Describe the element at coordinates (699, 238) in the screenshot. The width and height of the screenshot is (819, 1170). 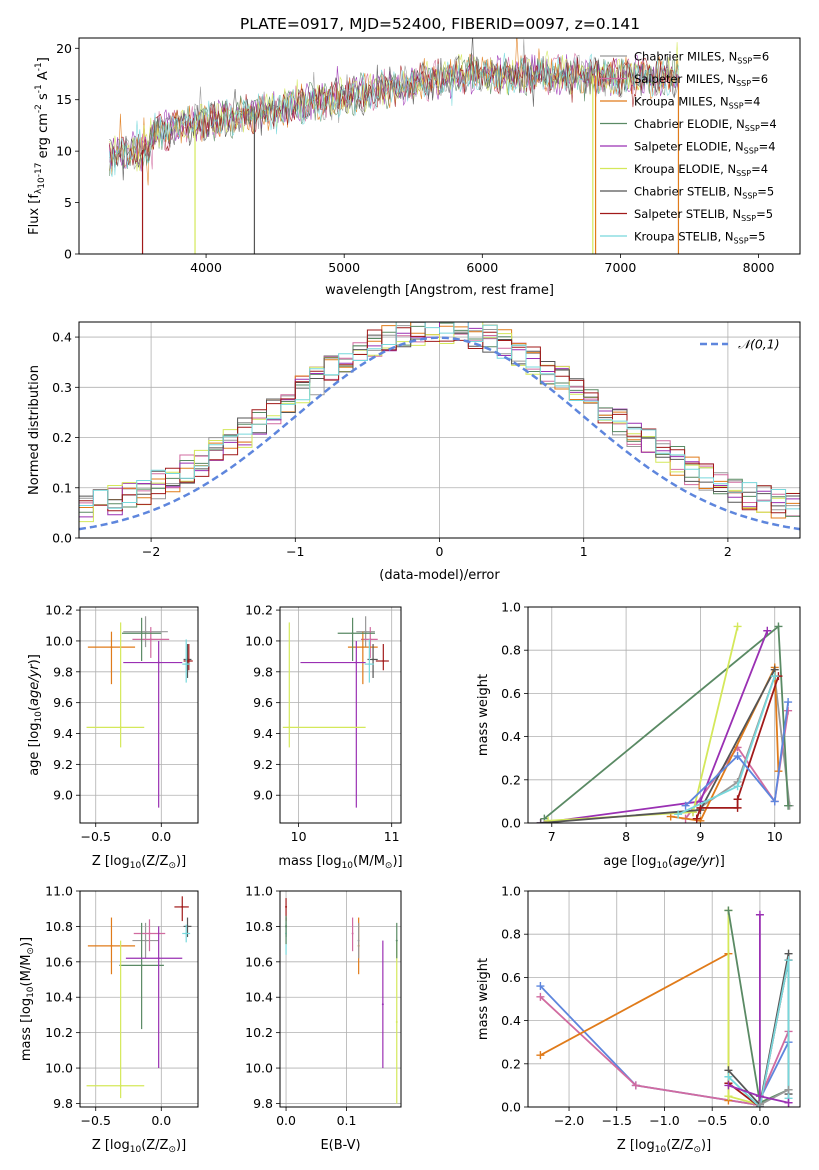
I see `legend-entry: Kroupa STELIB, NSSP=5` at that location.